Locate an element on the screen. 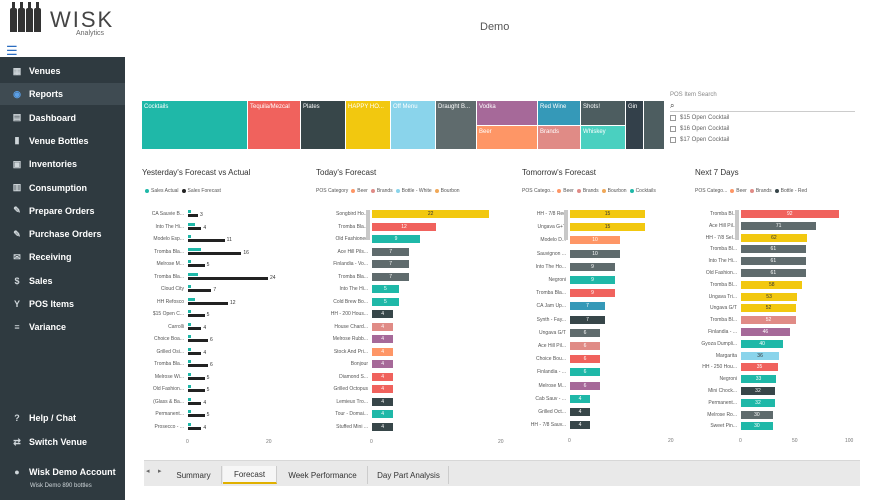 The height and width of the screenshot is (500, 890). sidebar-item-venue-bottles: ▮ Venue Bottles is located at coordinates (62, 141).